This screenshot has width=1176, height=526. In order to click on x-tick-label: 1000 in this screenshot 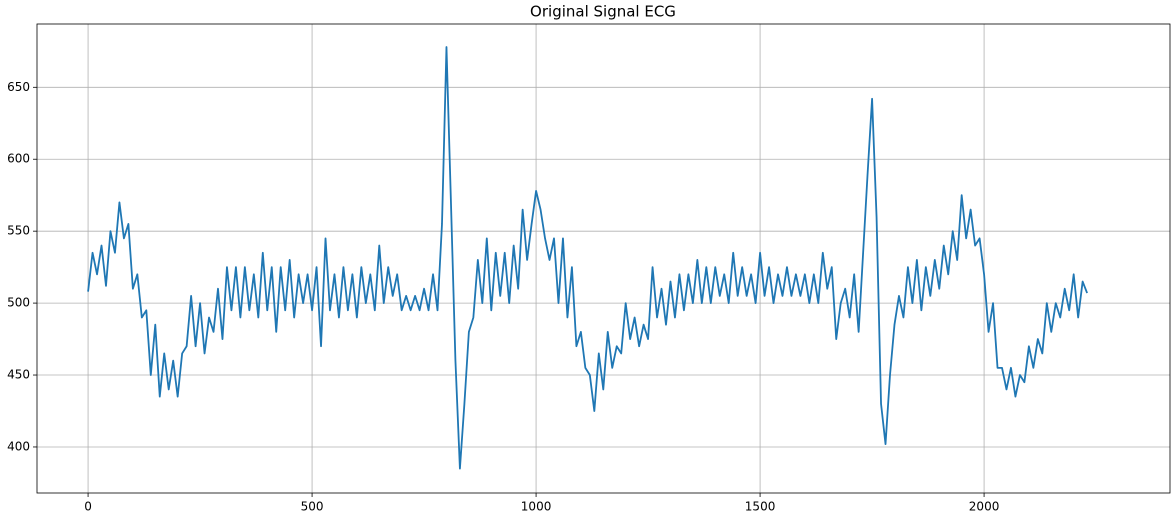, I will do `click(536, 507)`.